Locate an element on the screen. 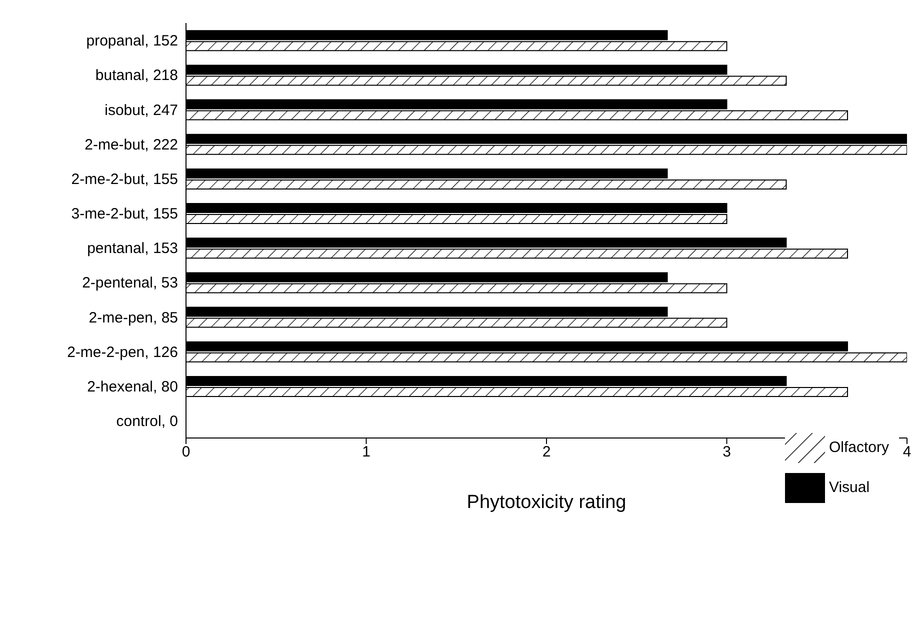 The image size is (919, 618). legend-label: Visual is located at coordinates (849, 487).